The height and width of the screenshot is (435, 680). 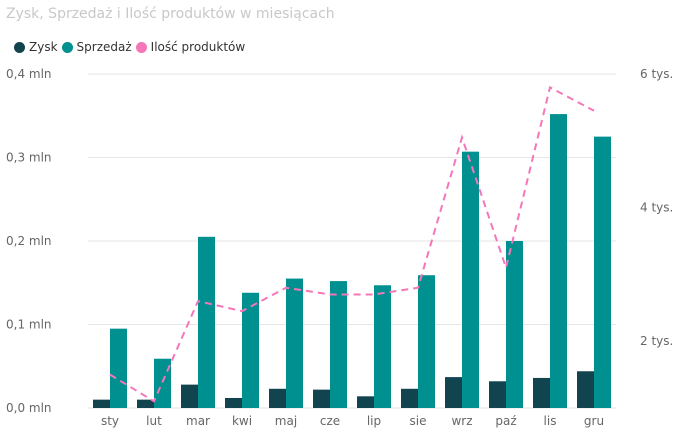 What do you see at coordinates (594, 421) in the screenshot?
I see `x-tick-label: gru` at bounding box center [594, 421].